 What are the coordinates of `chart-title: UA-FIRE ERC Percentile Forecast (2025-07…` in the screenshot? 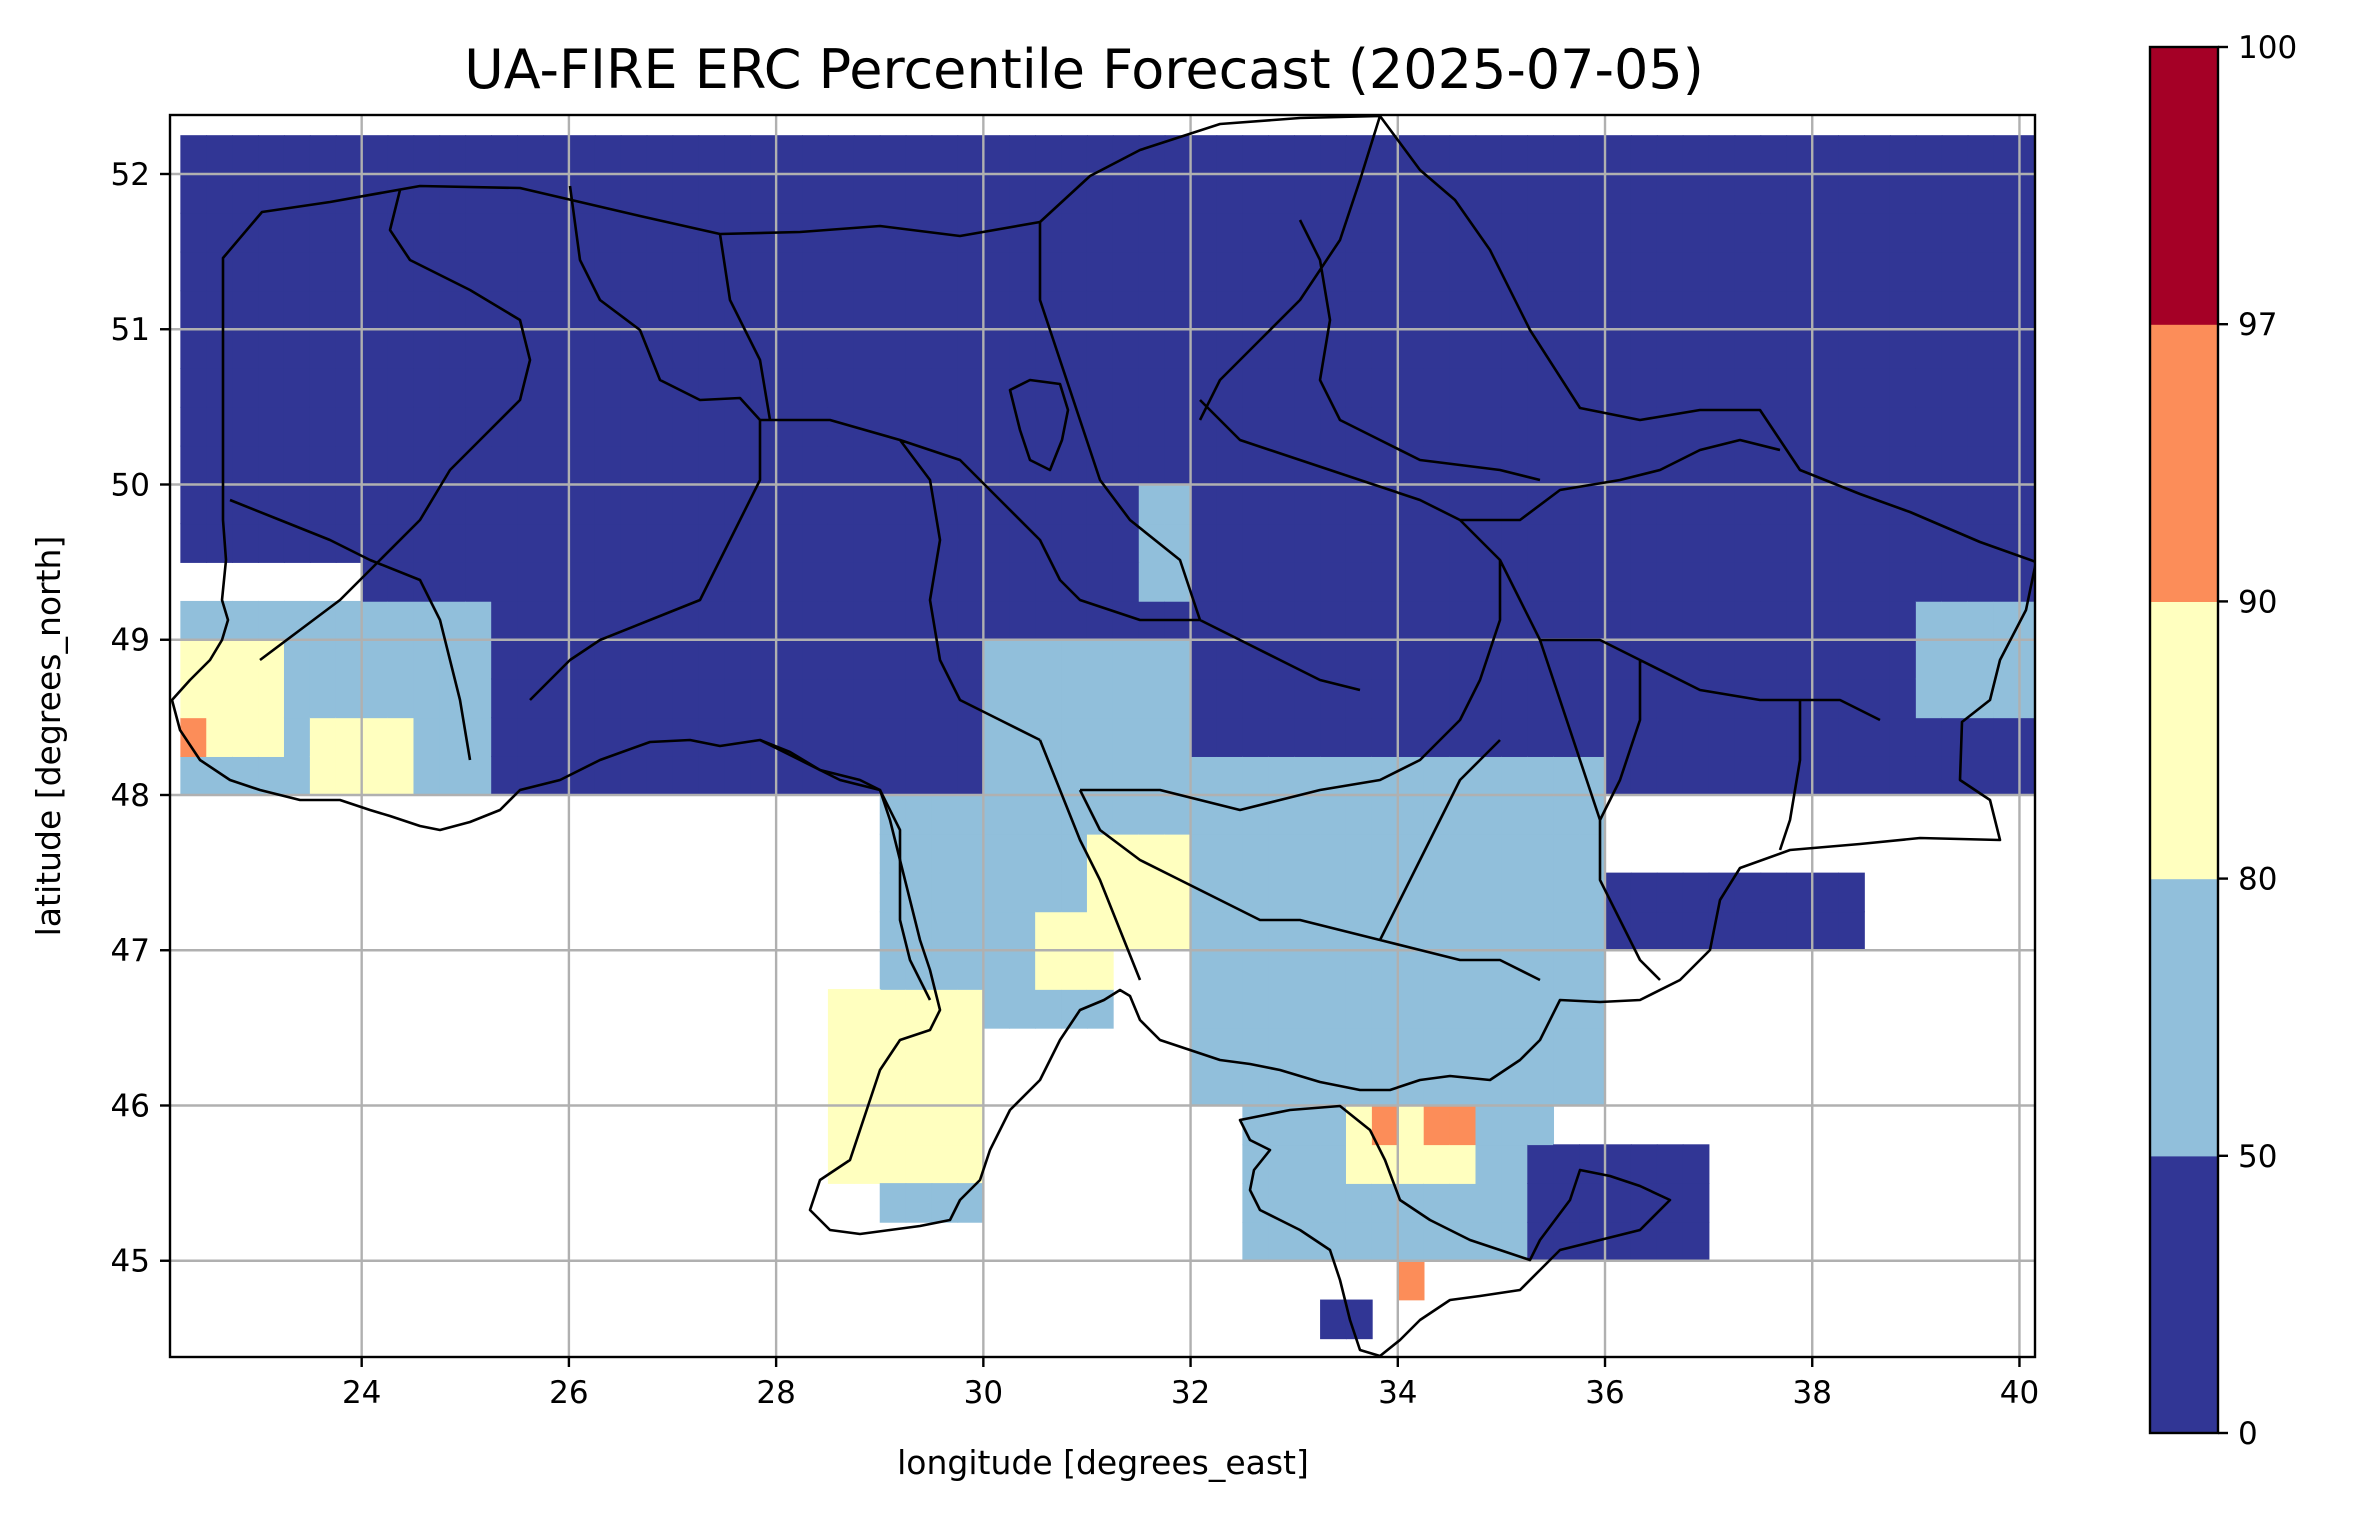 It's located at (1084, 69).